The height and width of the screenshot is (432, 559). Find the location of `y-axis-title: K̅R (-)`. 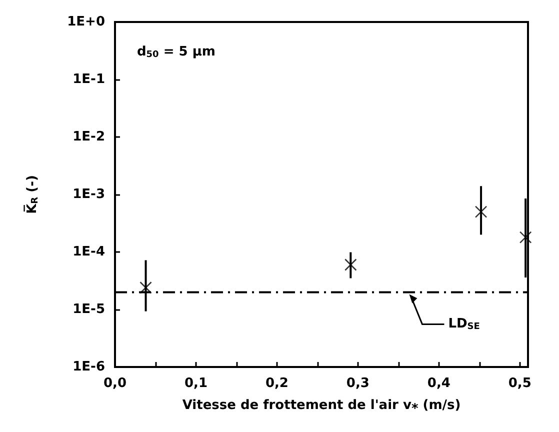

y-axis-title: K̅R (-) is located at coordinates (32, 194).